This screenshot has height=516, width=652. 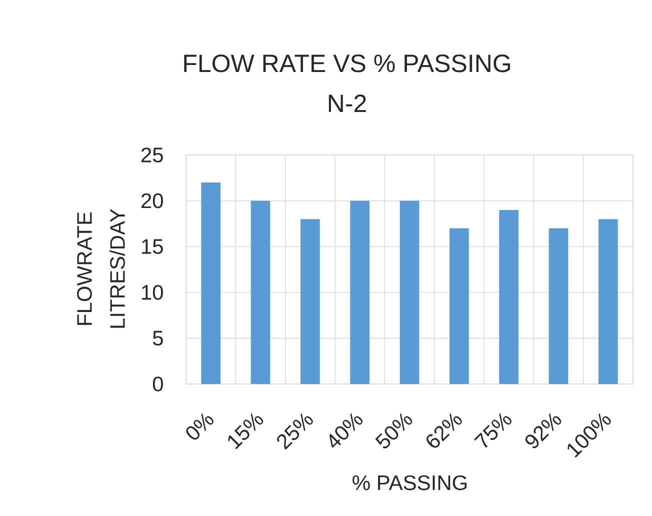 What do you see at coordinates (347, 103) in the screenshot?
I see `chart-subtitle: N-2` at bounding box center [347, 103].